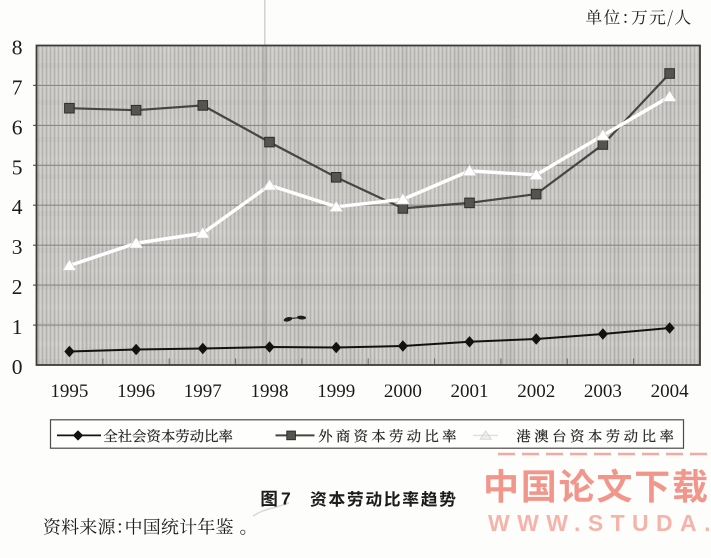 The image size is (711, 558). What do you see at coordinates (670, 391) in the screenshot?
I see `svg-text: 2004` at bounding box center [670, 391].